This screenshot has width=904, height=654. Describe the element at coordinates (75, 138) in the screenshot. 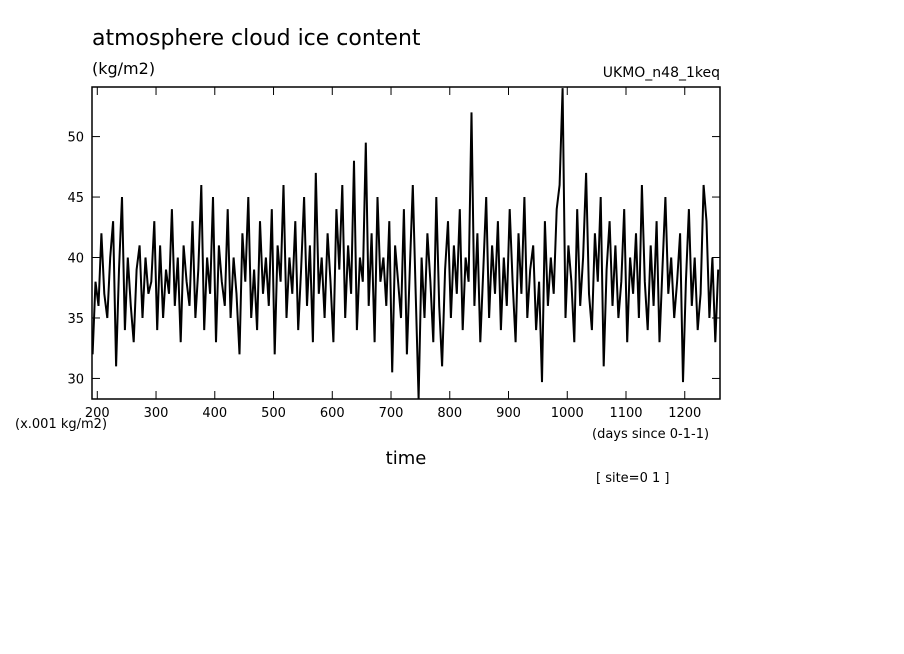

I see `y-tick-label: 50` at that location.